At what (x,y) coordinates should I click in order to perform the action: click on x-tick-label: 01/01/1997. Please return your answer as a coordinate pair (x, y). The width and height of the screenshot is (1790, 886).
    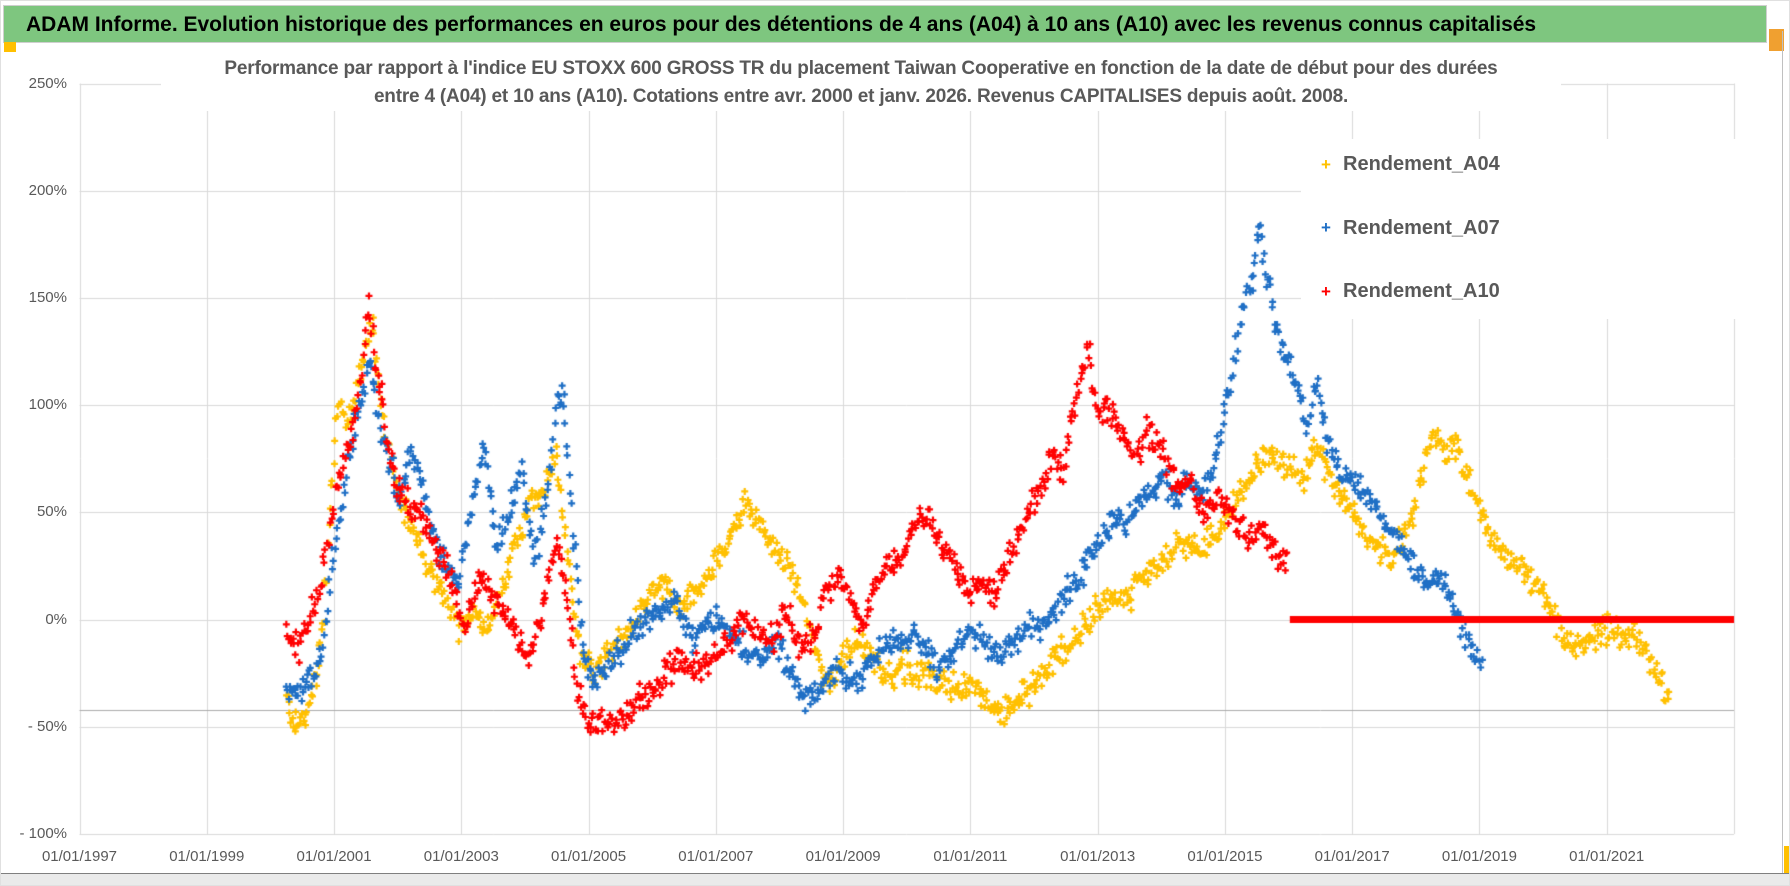
    Looking at the image, I should click on (79, 856).